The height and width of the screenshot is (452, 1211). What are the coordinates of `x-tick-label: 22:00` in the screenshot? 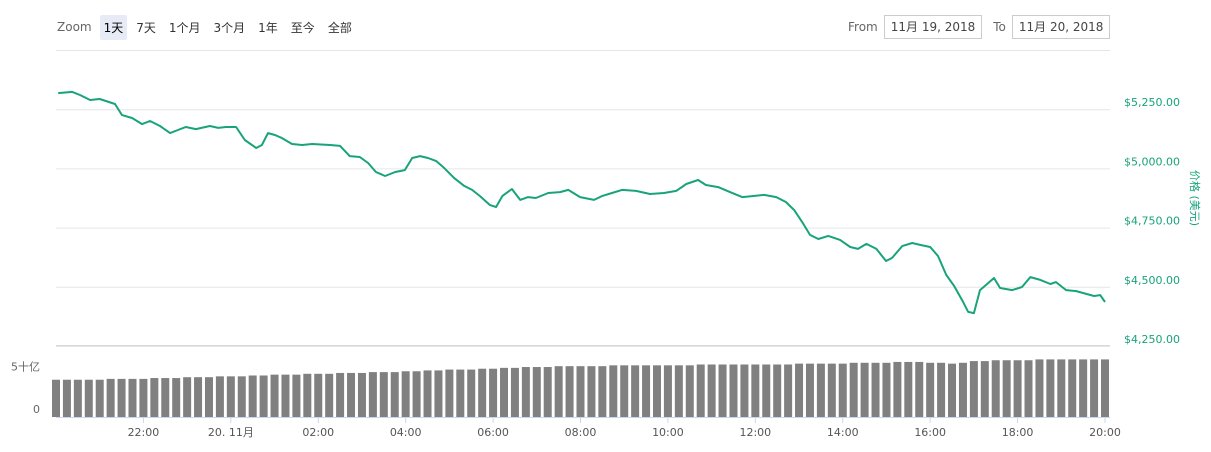 It's located at (144, 432).